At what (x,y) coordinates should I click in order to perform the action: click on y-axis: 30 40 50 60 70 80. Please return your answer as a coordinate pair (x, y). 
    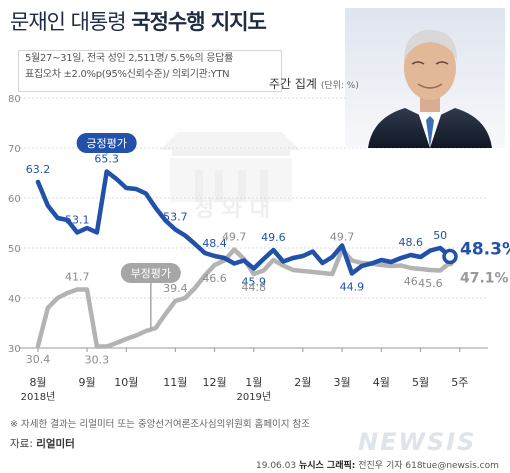
    Looking at the image, I should click on (14, 224).